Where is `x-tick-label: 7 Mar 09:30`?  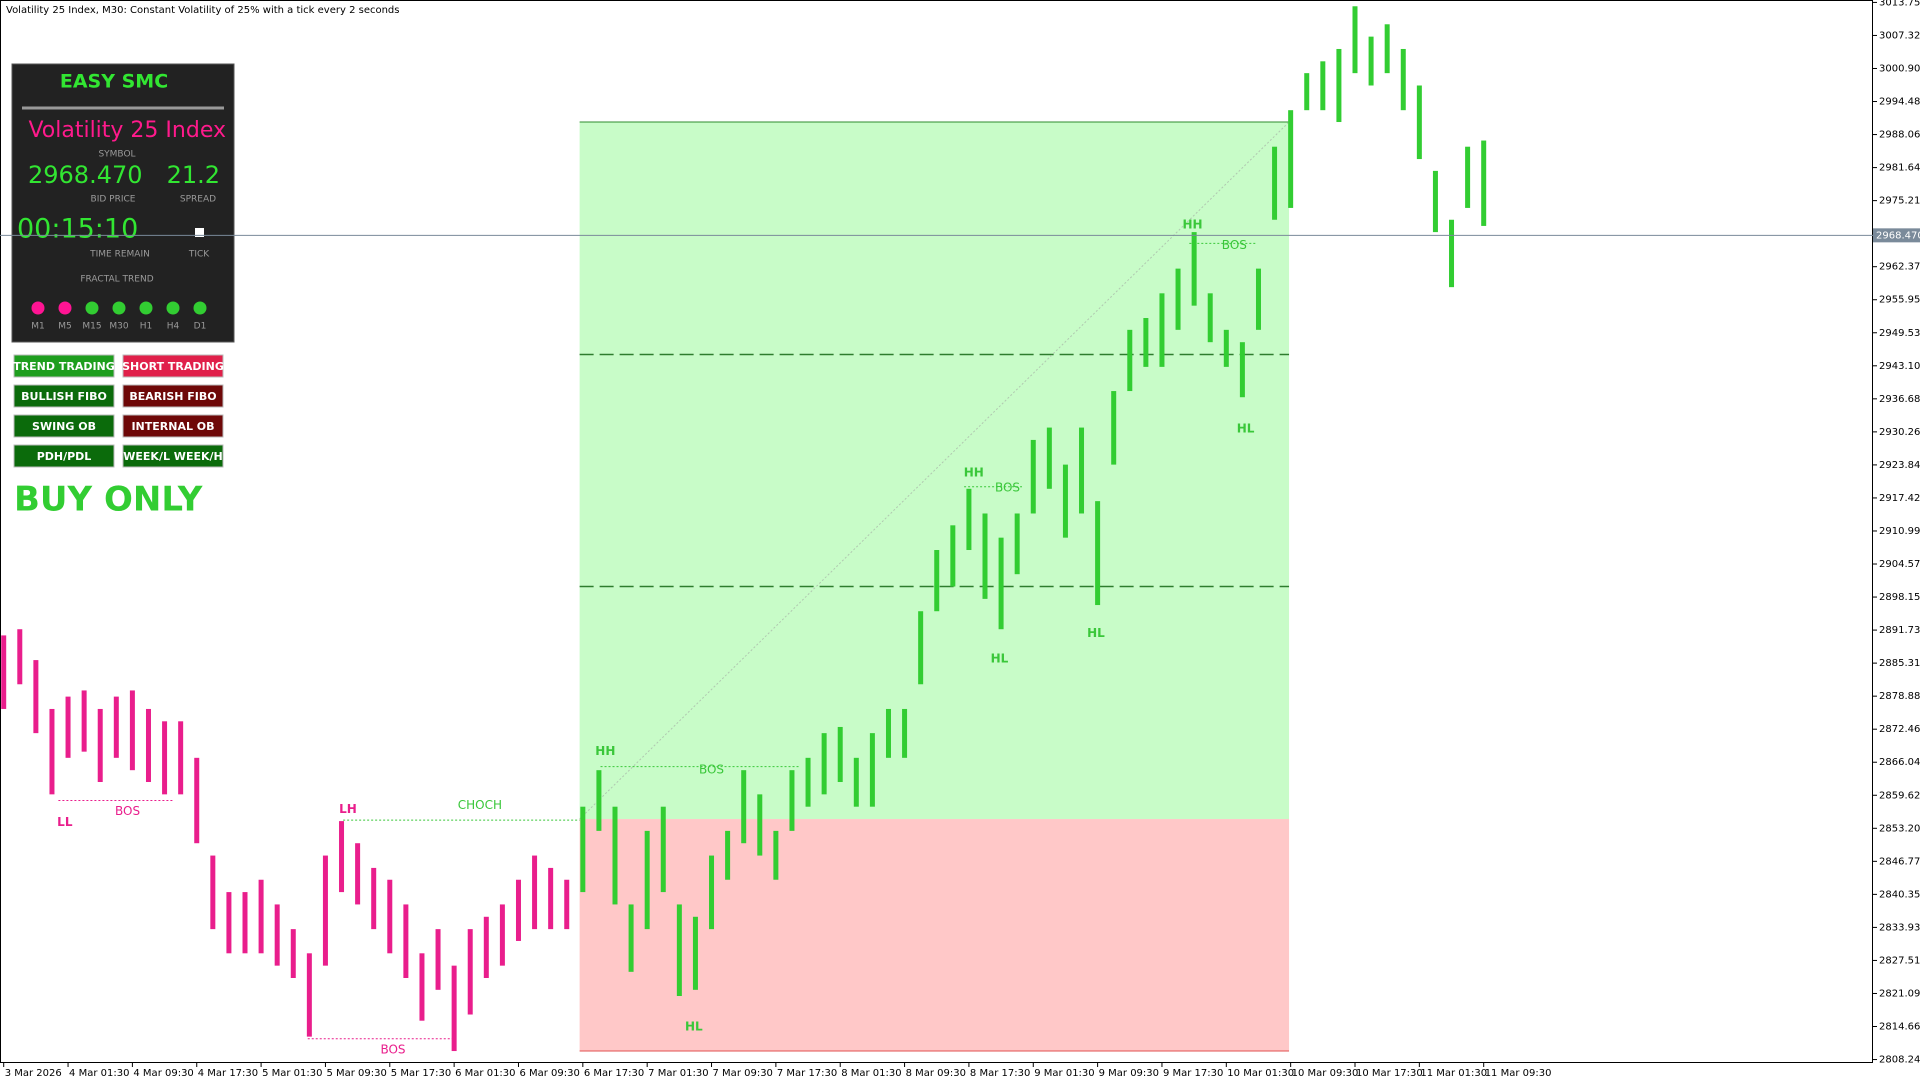
x-tick-label: 7 Mar 09:30 is located at coordinates (743, 1073).